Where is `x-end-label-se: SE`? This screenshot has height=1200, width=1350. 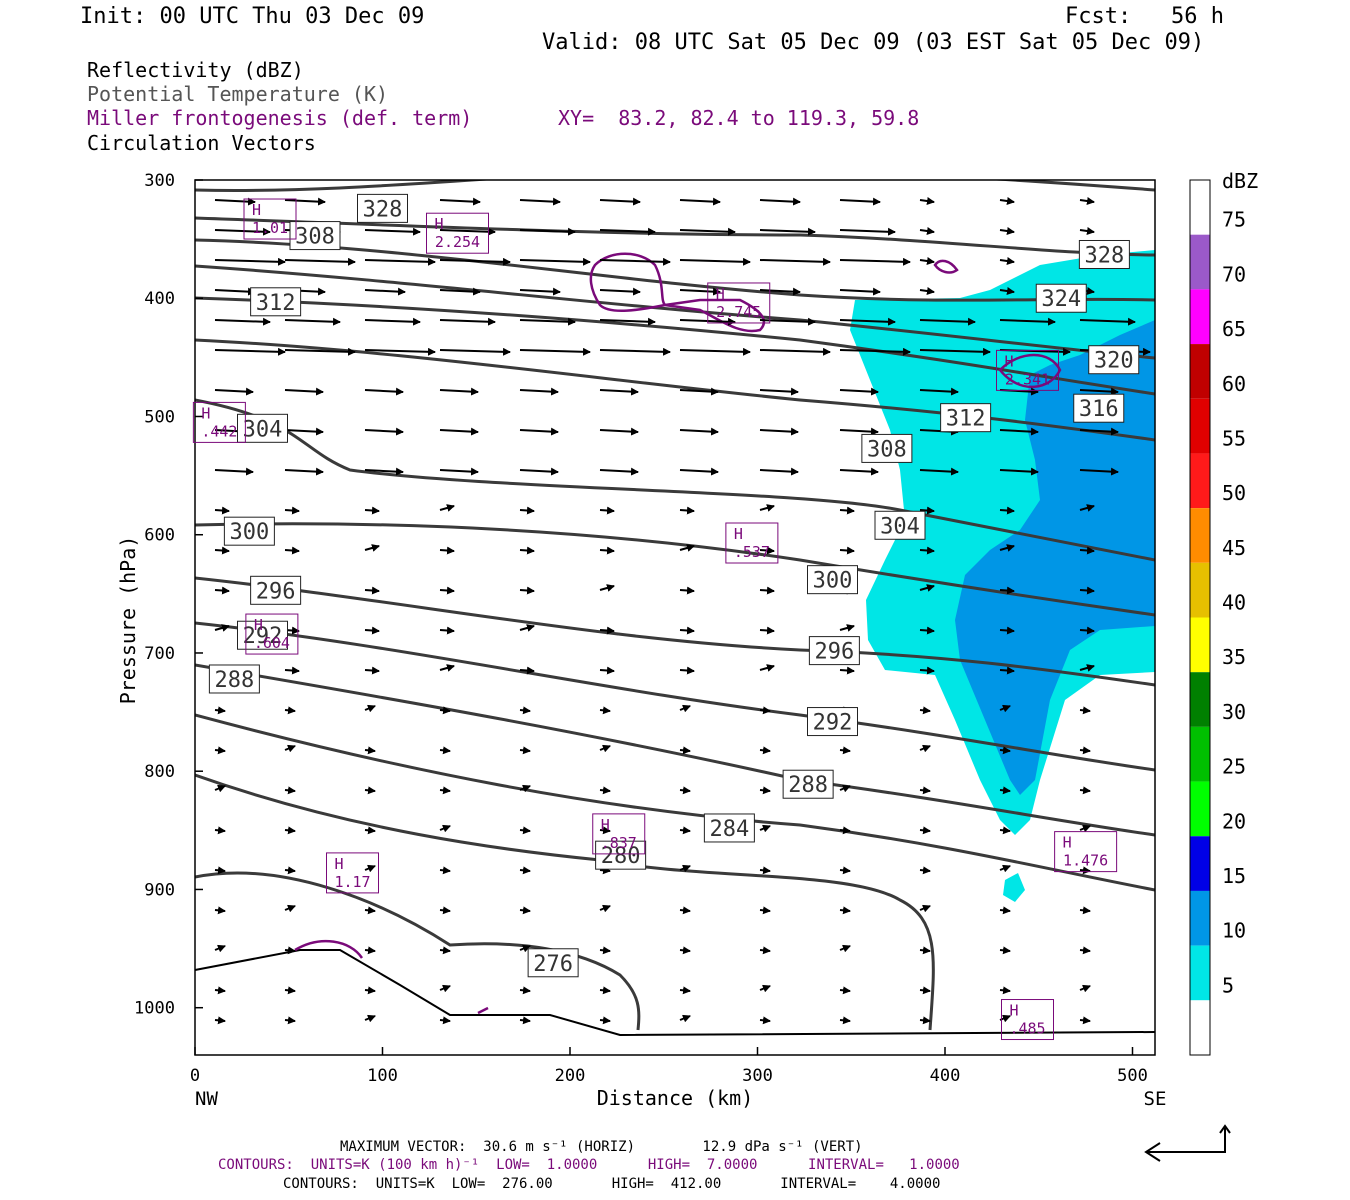
x-end-label-se: SE is located at coordinates (1155, 1099).